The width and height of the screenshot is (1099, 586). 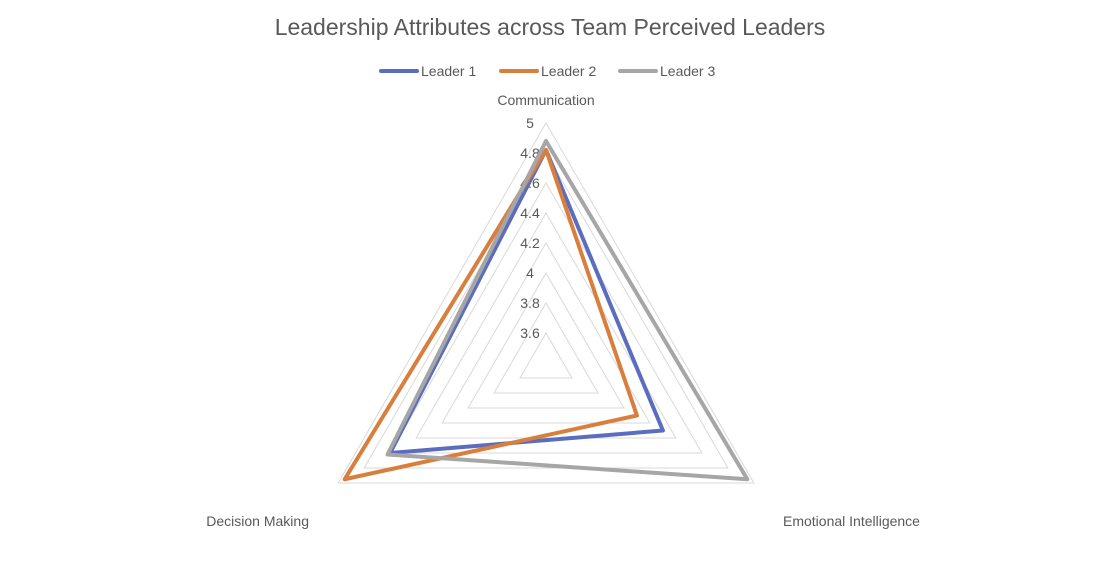 I want to click on legend-entry-leader-3: Leader 3, so click(x=666, y=71).